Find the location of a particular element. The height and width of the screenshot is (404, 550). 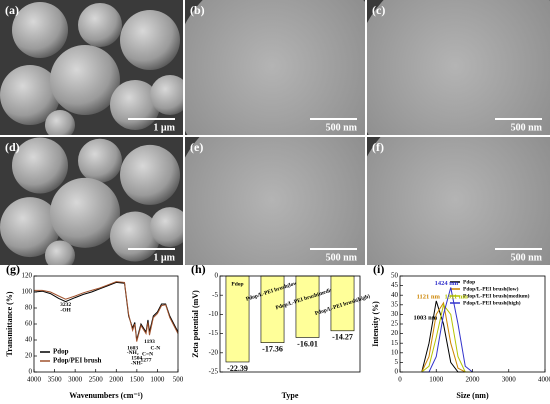

value-label: -17.36 is located at coordinates (272, 348).